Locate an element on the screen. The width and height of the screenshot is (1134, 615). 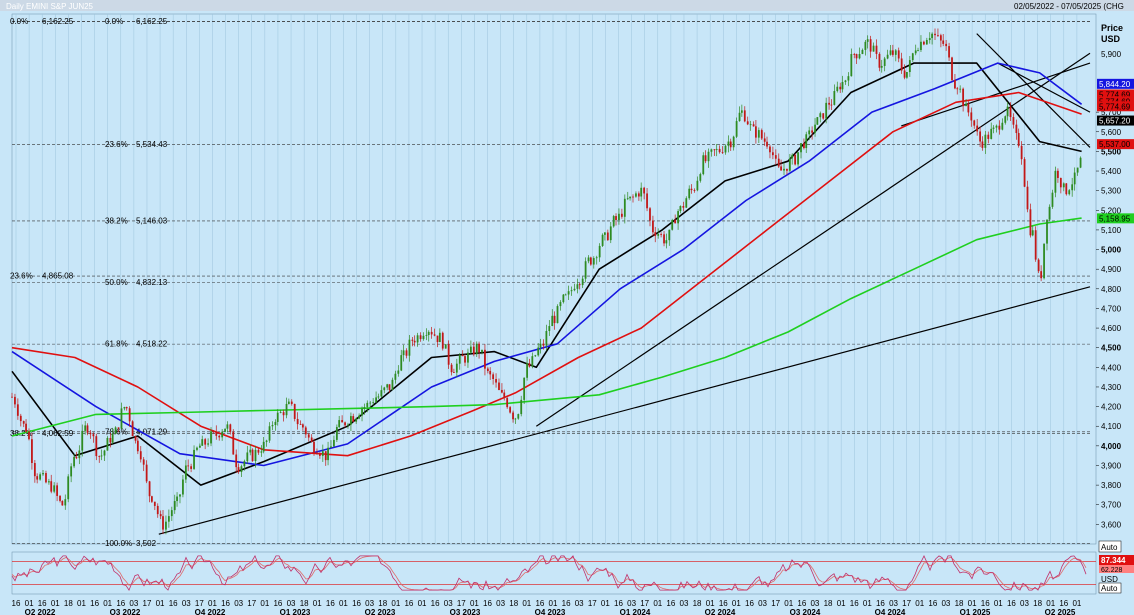
price-tick: 4,600 is located at coordinates (1111, 328).